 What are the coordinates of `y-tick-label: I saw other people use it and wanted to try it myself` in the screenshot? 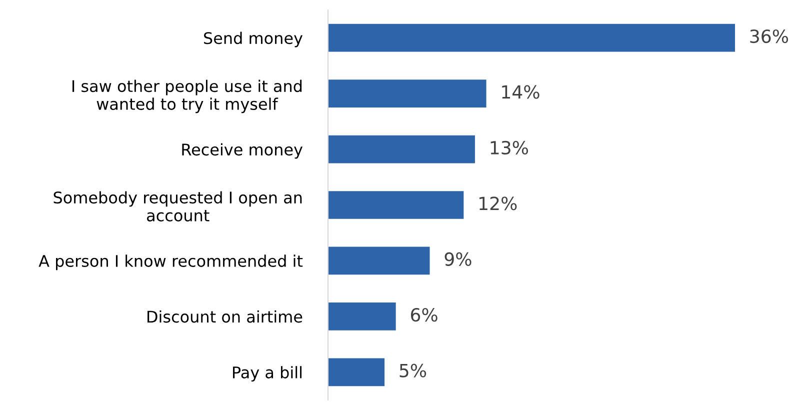 It's located at (187, 97).